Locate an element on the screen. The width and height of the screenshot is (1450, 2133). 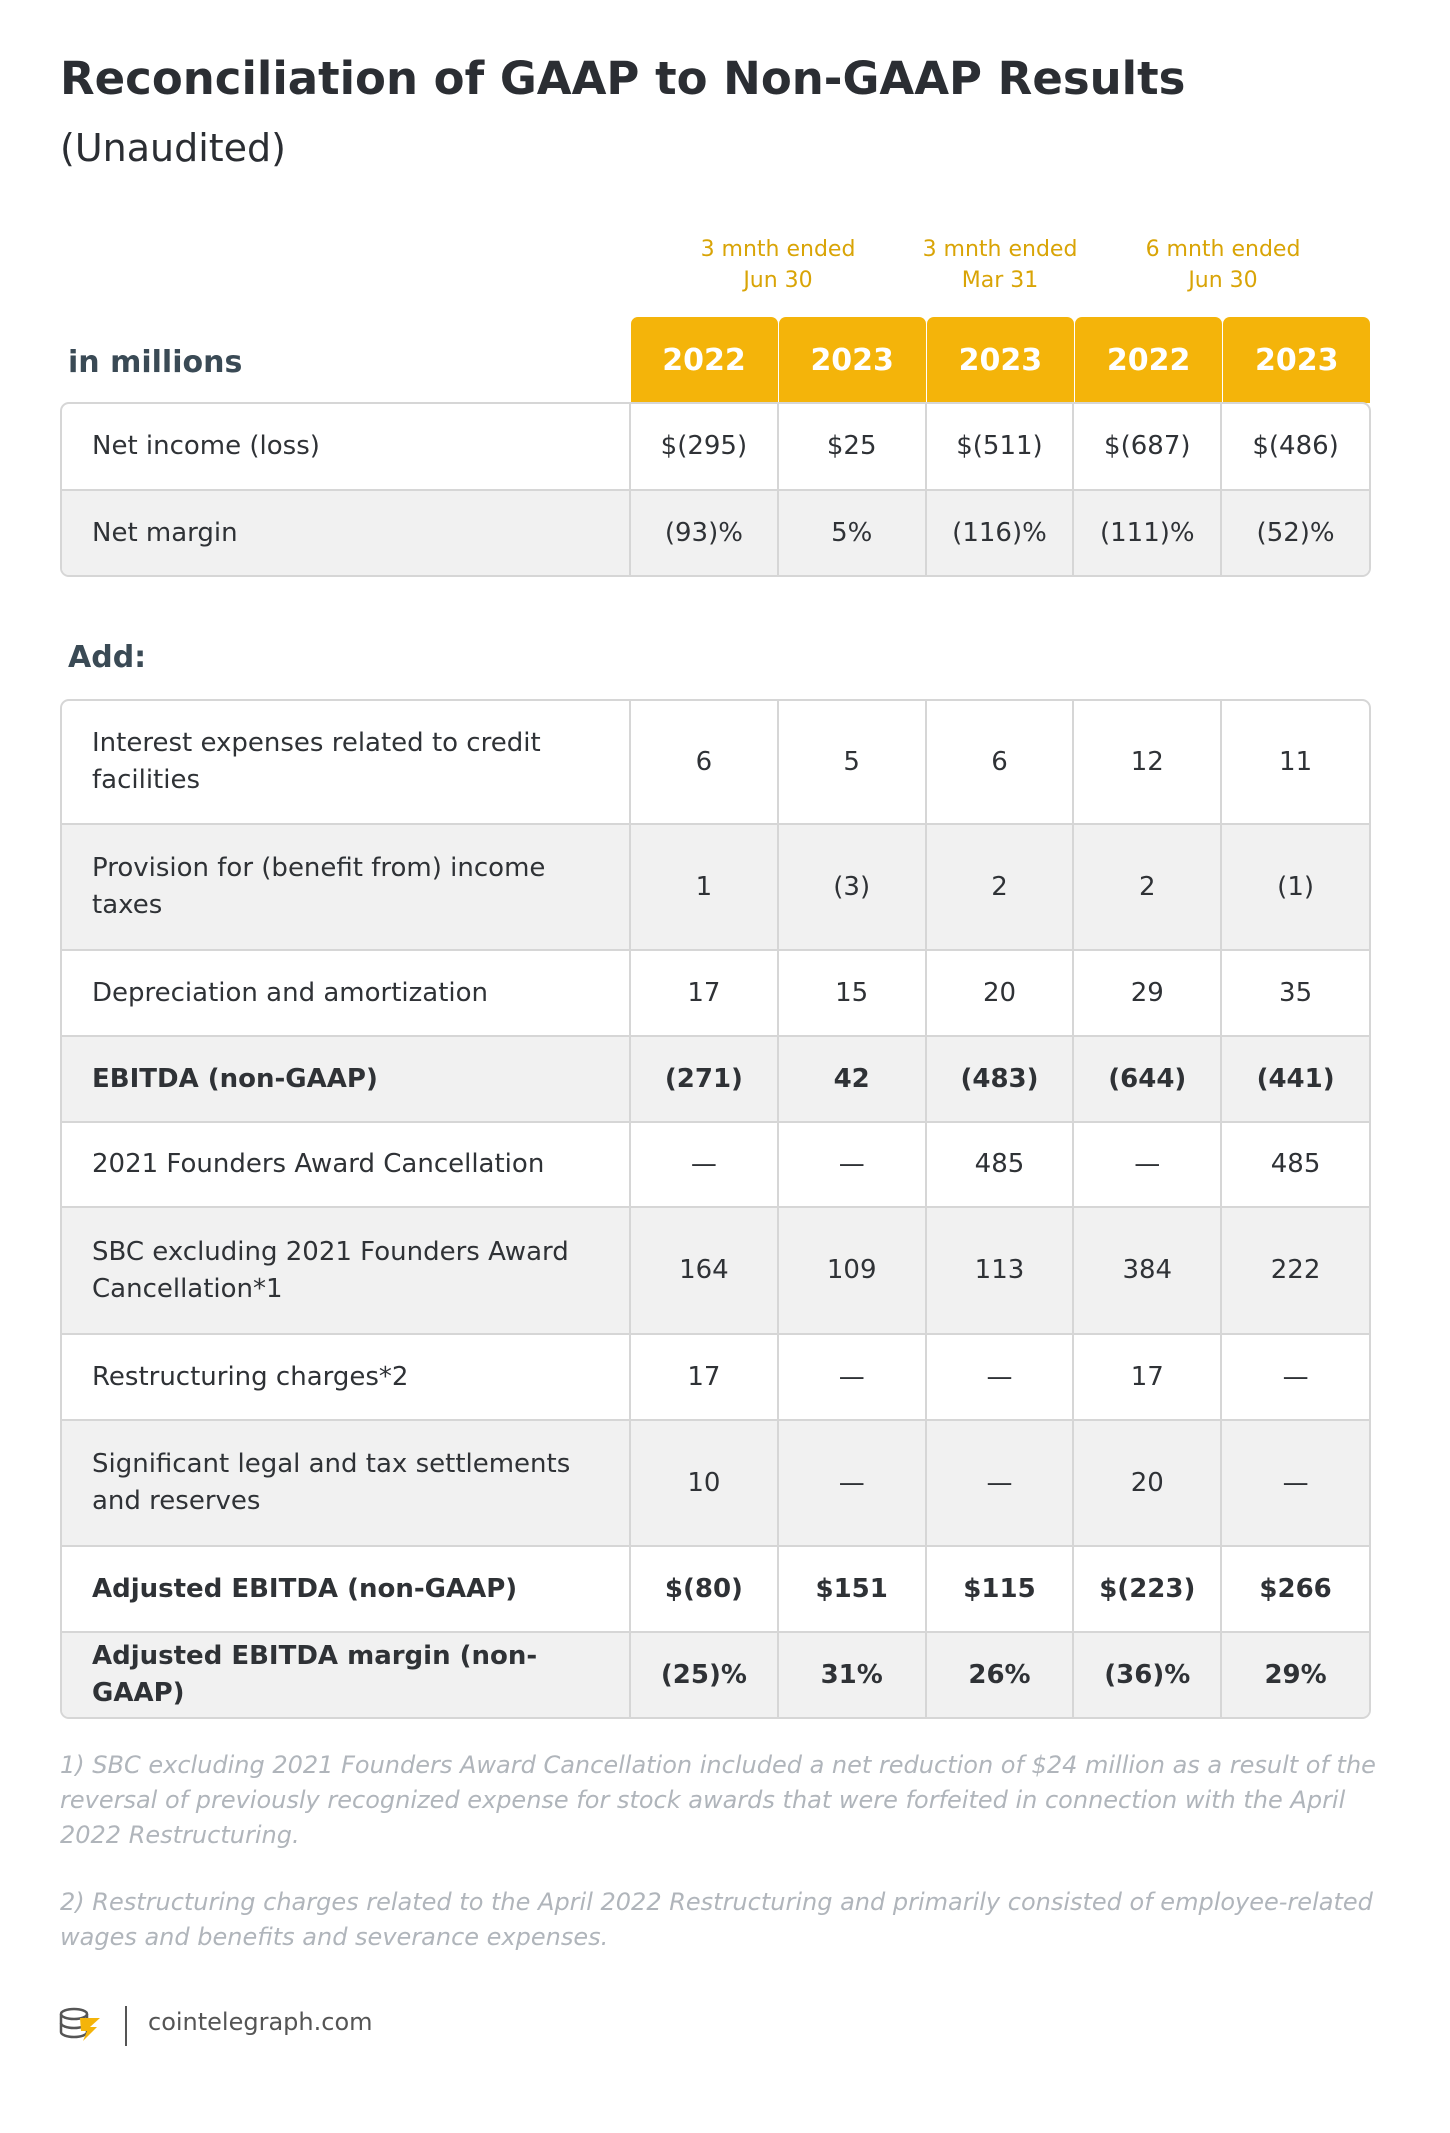
row-label: Adjusted EBITDA (non-GAAP) is located at coordinates (346, 1589).